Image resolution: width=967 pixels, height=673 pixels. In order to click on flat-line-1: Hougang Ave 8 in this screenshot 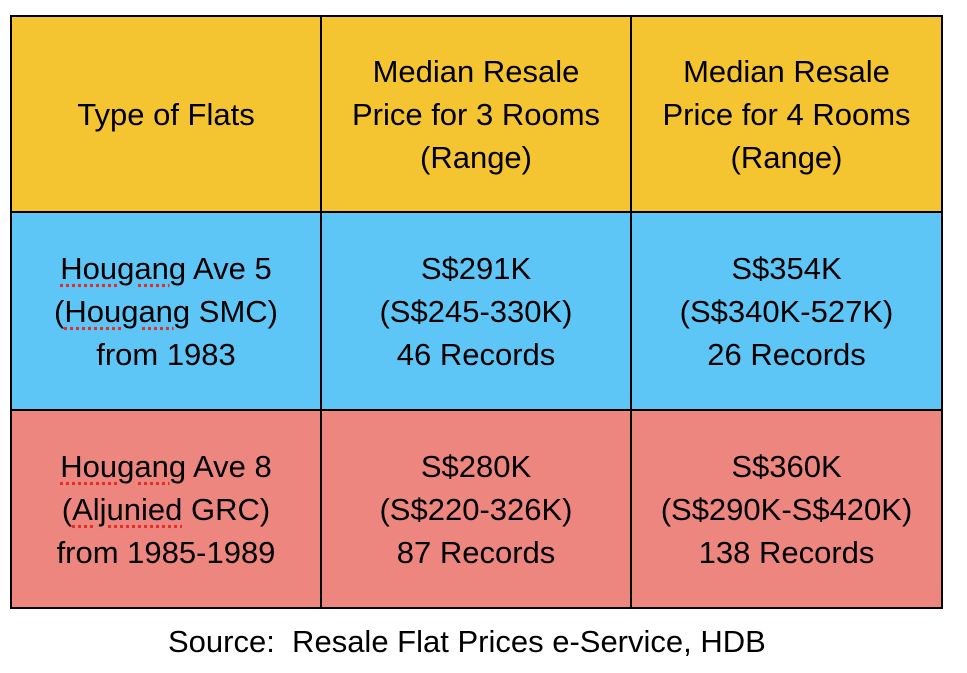, I will do `click(166, 466)`.